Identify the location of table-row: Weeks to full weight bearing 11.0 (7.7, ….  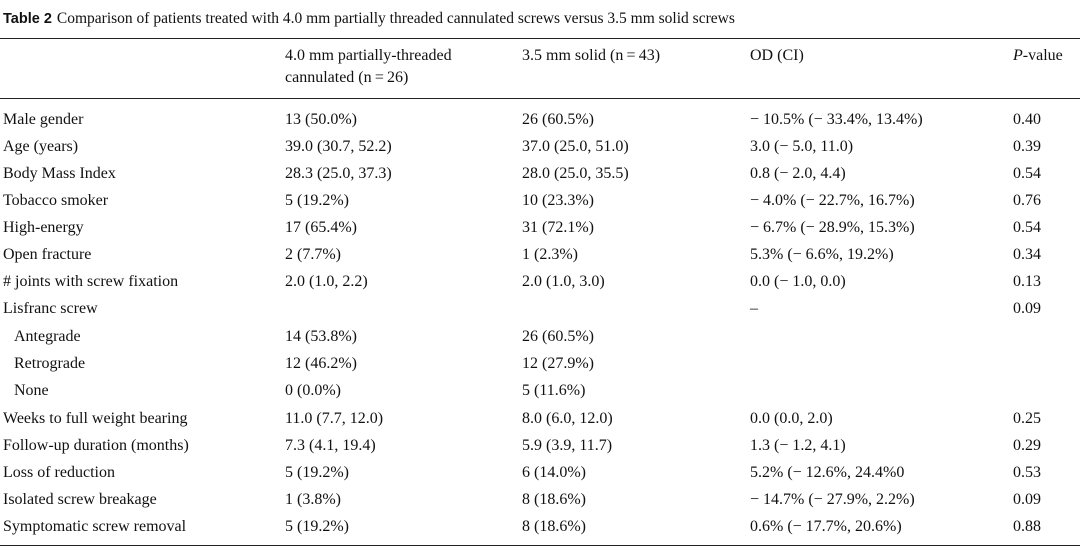
(540, 421).